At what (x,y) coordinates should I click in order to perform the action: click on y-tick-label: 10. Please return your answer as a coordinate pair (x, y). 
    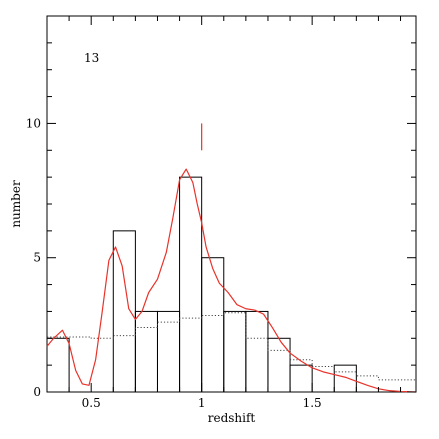
    Looking at the image, I should click on (33, 123).